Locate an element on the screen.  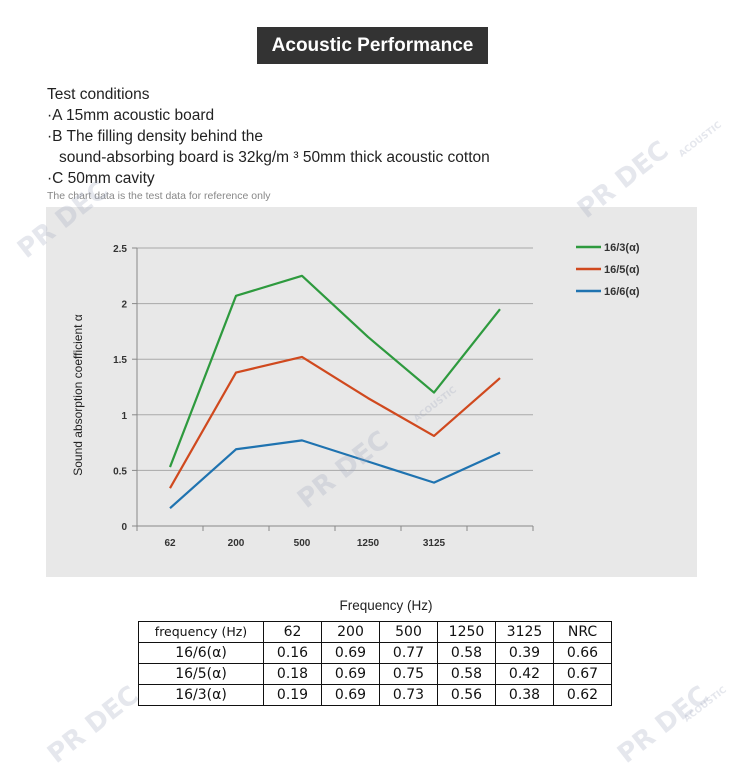
condition-c: ·C 50mm cavity is located at coordinates (268, 178).